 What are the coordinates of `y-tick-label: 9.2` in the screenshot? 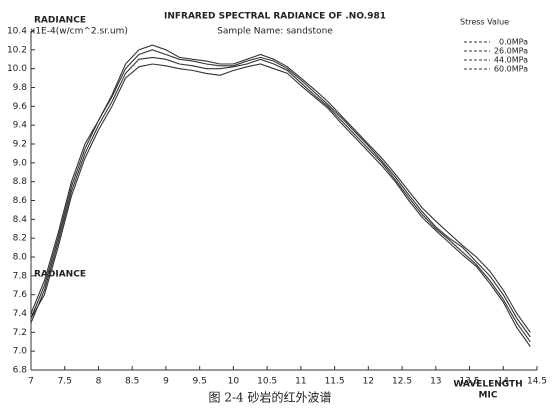 It's located at (20, 145).